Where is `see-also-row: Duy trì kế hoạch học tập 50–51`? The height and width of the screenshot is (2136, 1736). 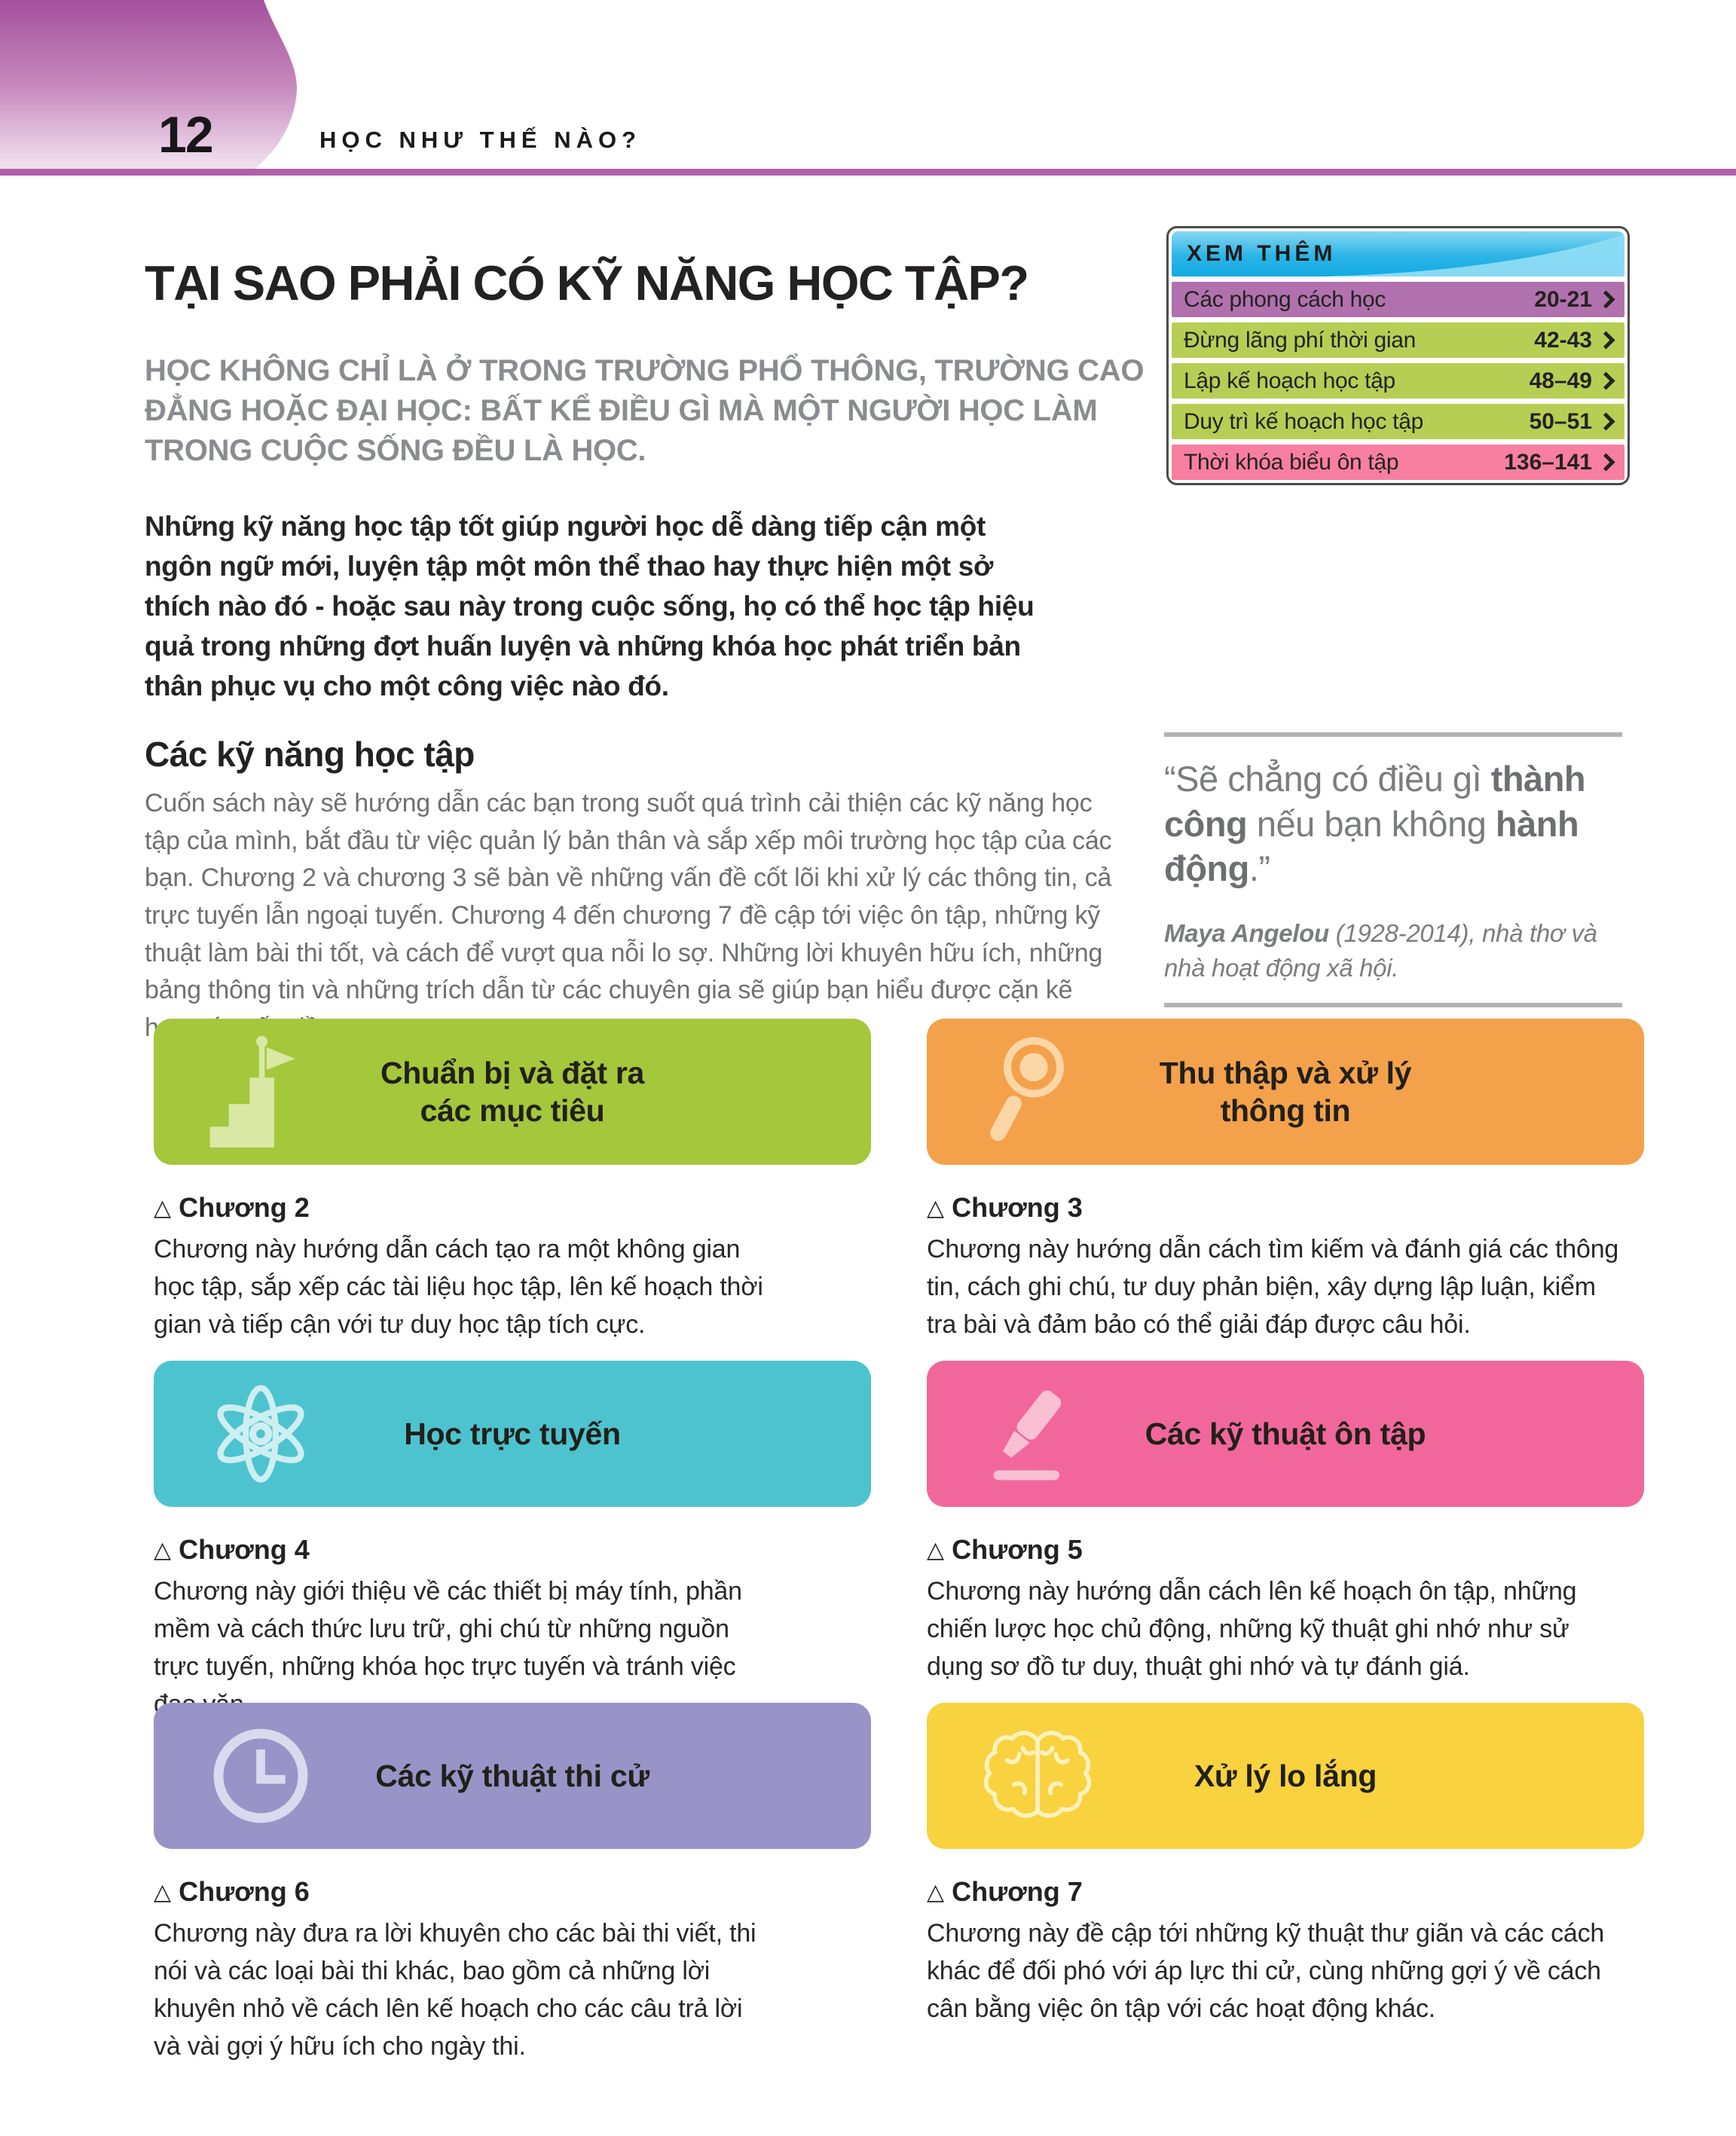 see-also-row: Duy trì kế hoạch học tập 50–51 is located at coordinates (1398, 421).